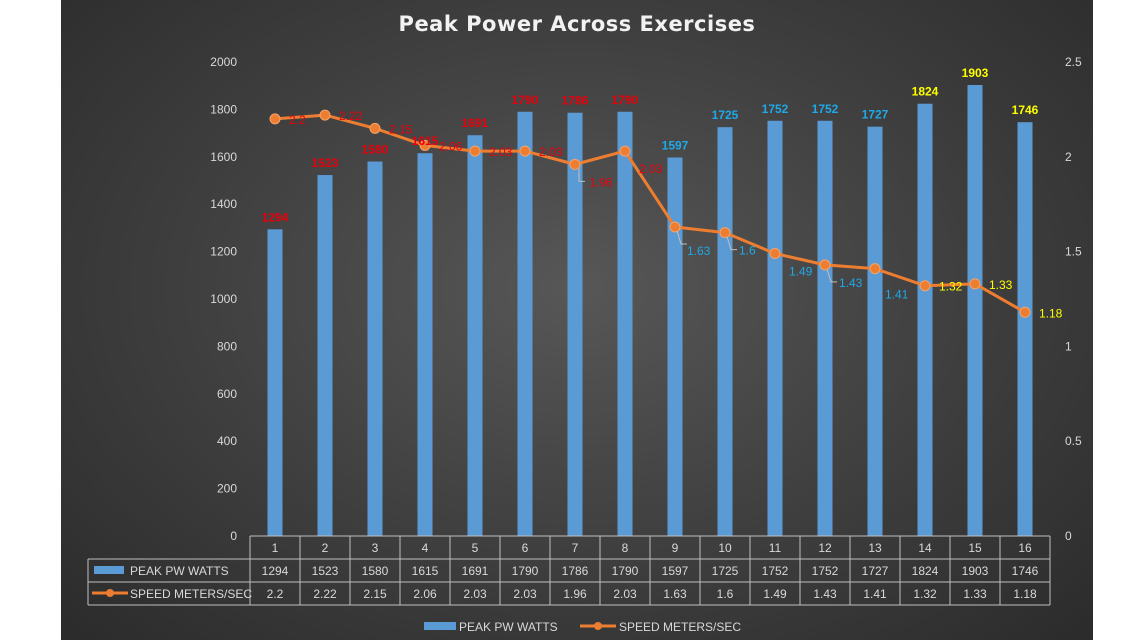 This screenshot has height=640, width=1136. I want to click on x-tick-label: 8, so click(625, 548).